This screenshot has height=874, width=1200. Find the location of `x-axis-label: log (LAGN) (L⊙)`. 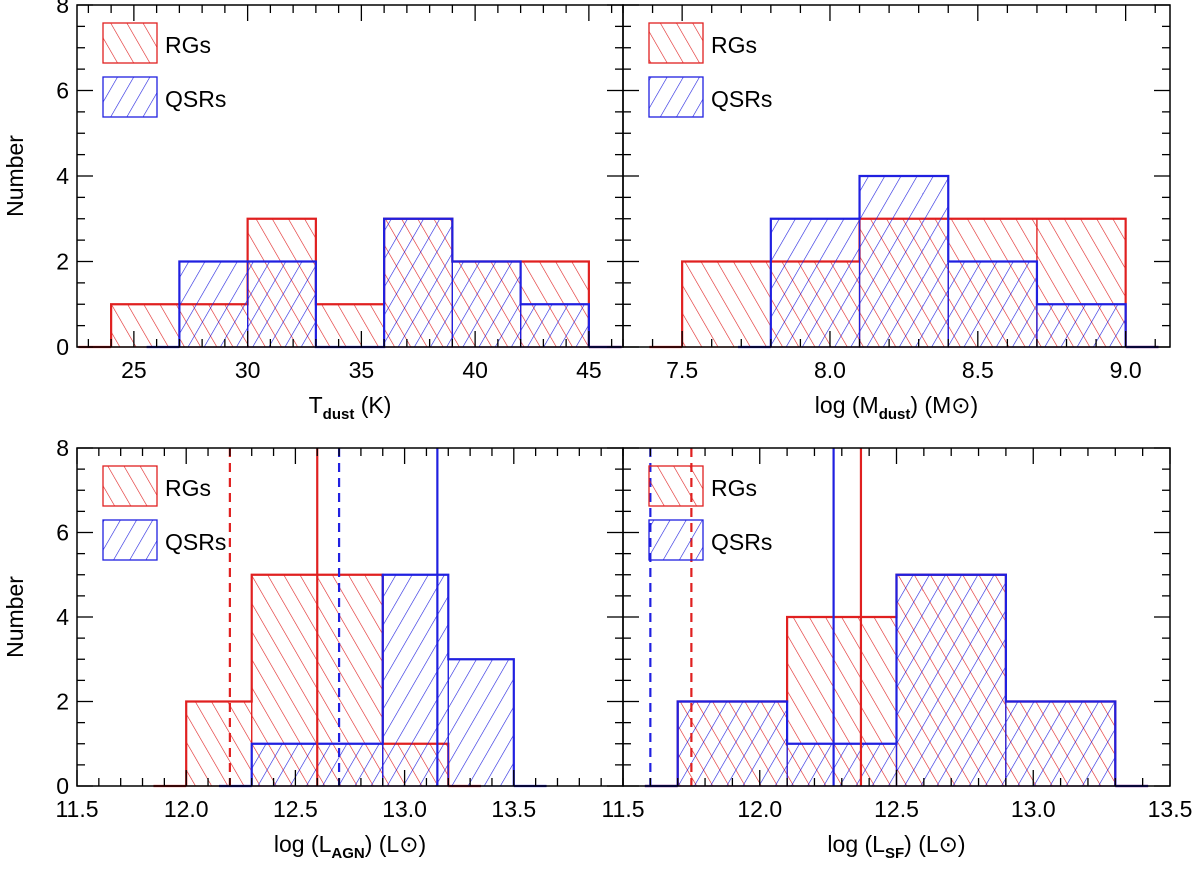

x-axis-label: log (LAGN) (L⊙) is located at coordinates (350, 846).